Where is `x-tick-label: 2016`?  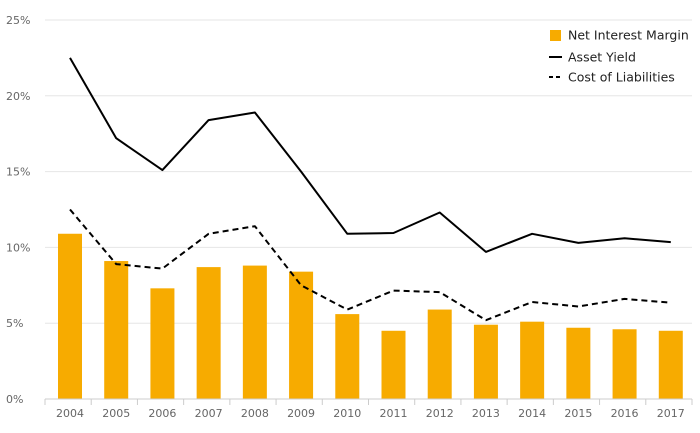
x-tick-label: 2016 is located at coordinates (625, 413).